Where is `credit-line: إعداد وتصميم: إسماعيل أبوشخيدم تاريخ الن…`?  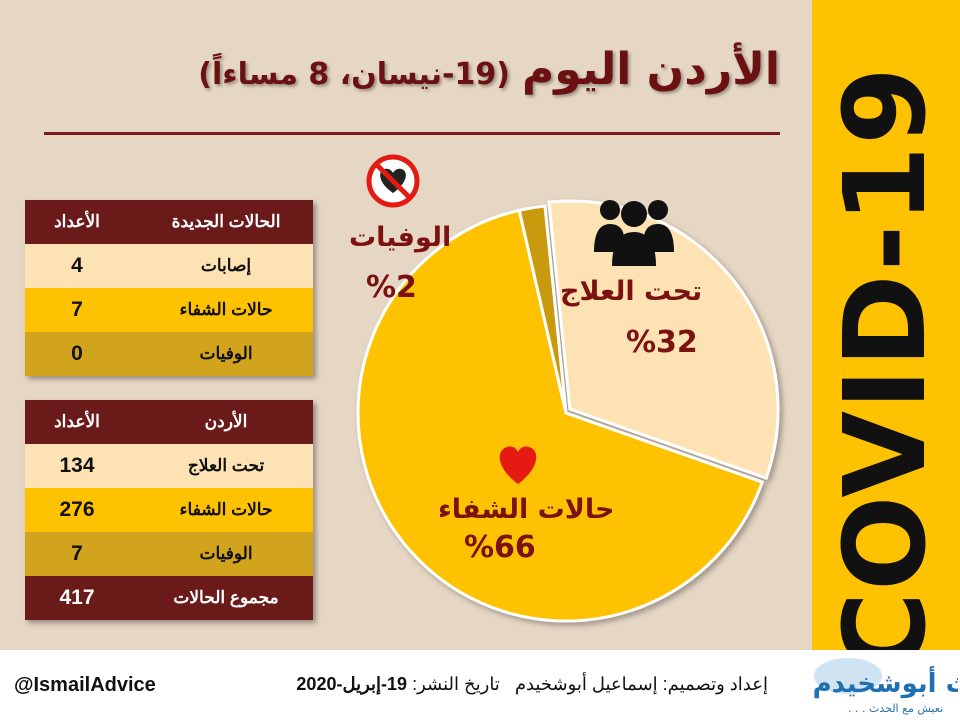
credit-line: إعداد وتصميم: إسماعيل أبوشخيدم تاريخ الن… is located at coordinates (494, 684).